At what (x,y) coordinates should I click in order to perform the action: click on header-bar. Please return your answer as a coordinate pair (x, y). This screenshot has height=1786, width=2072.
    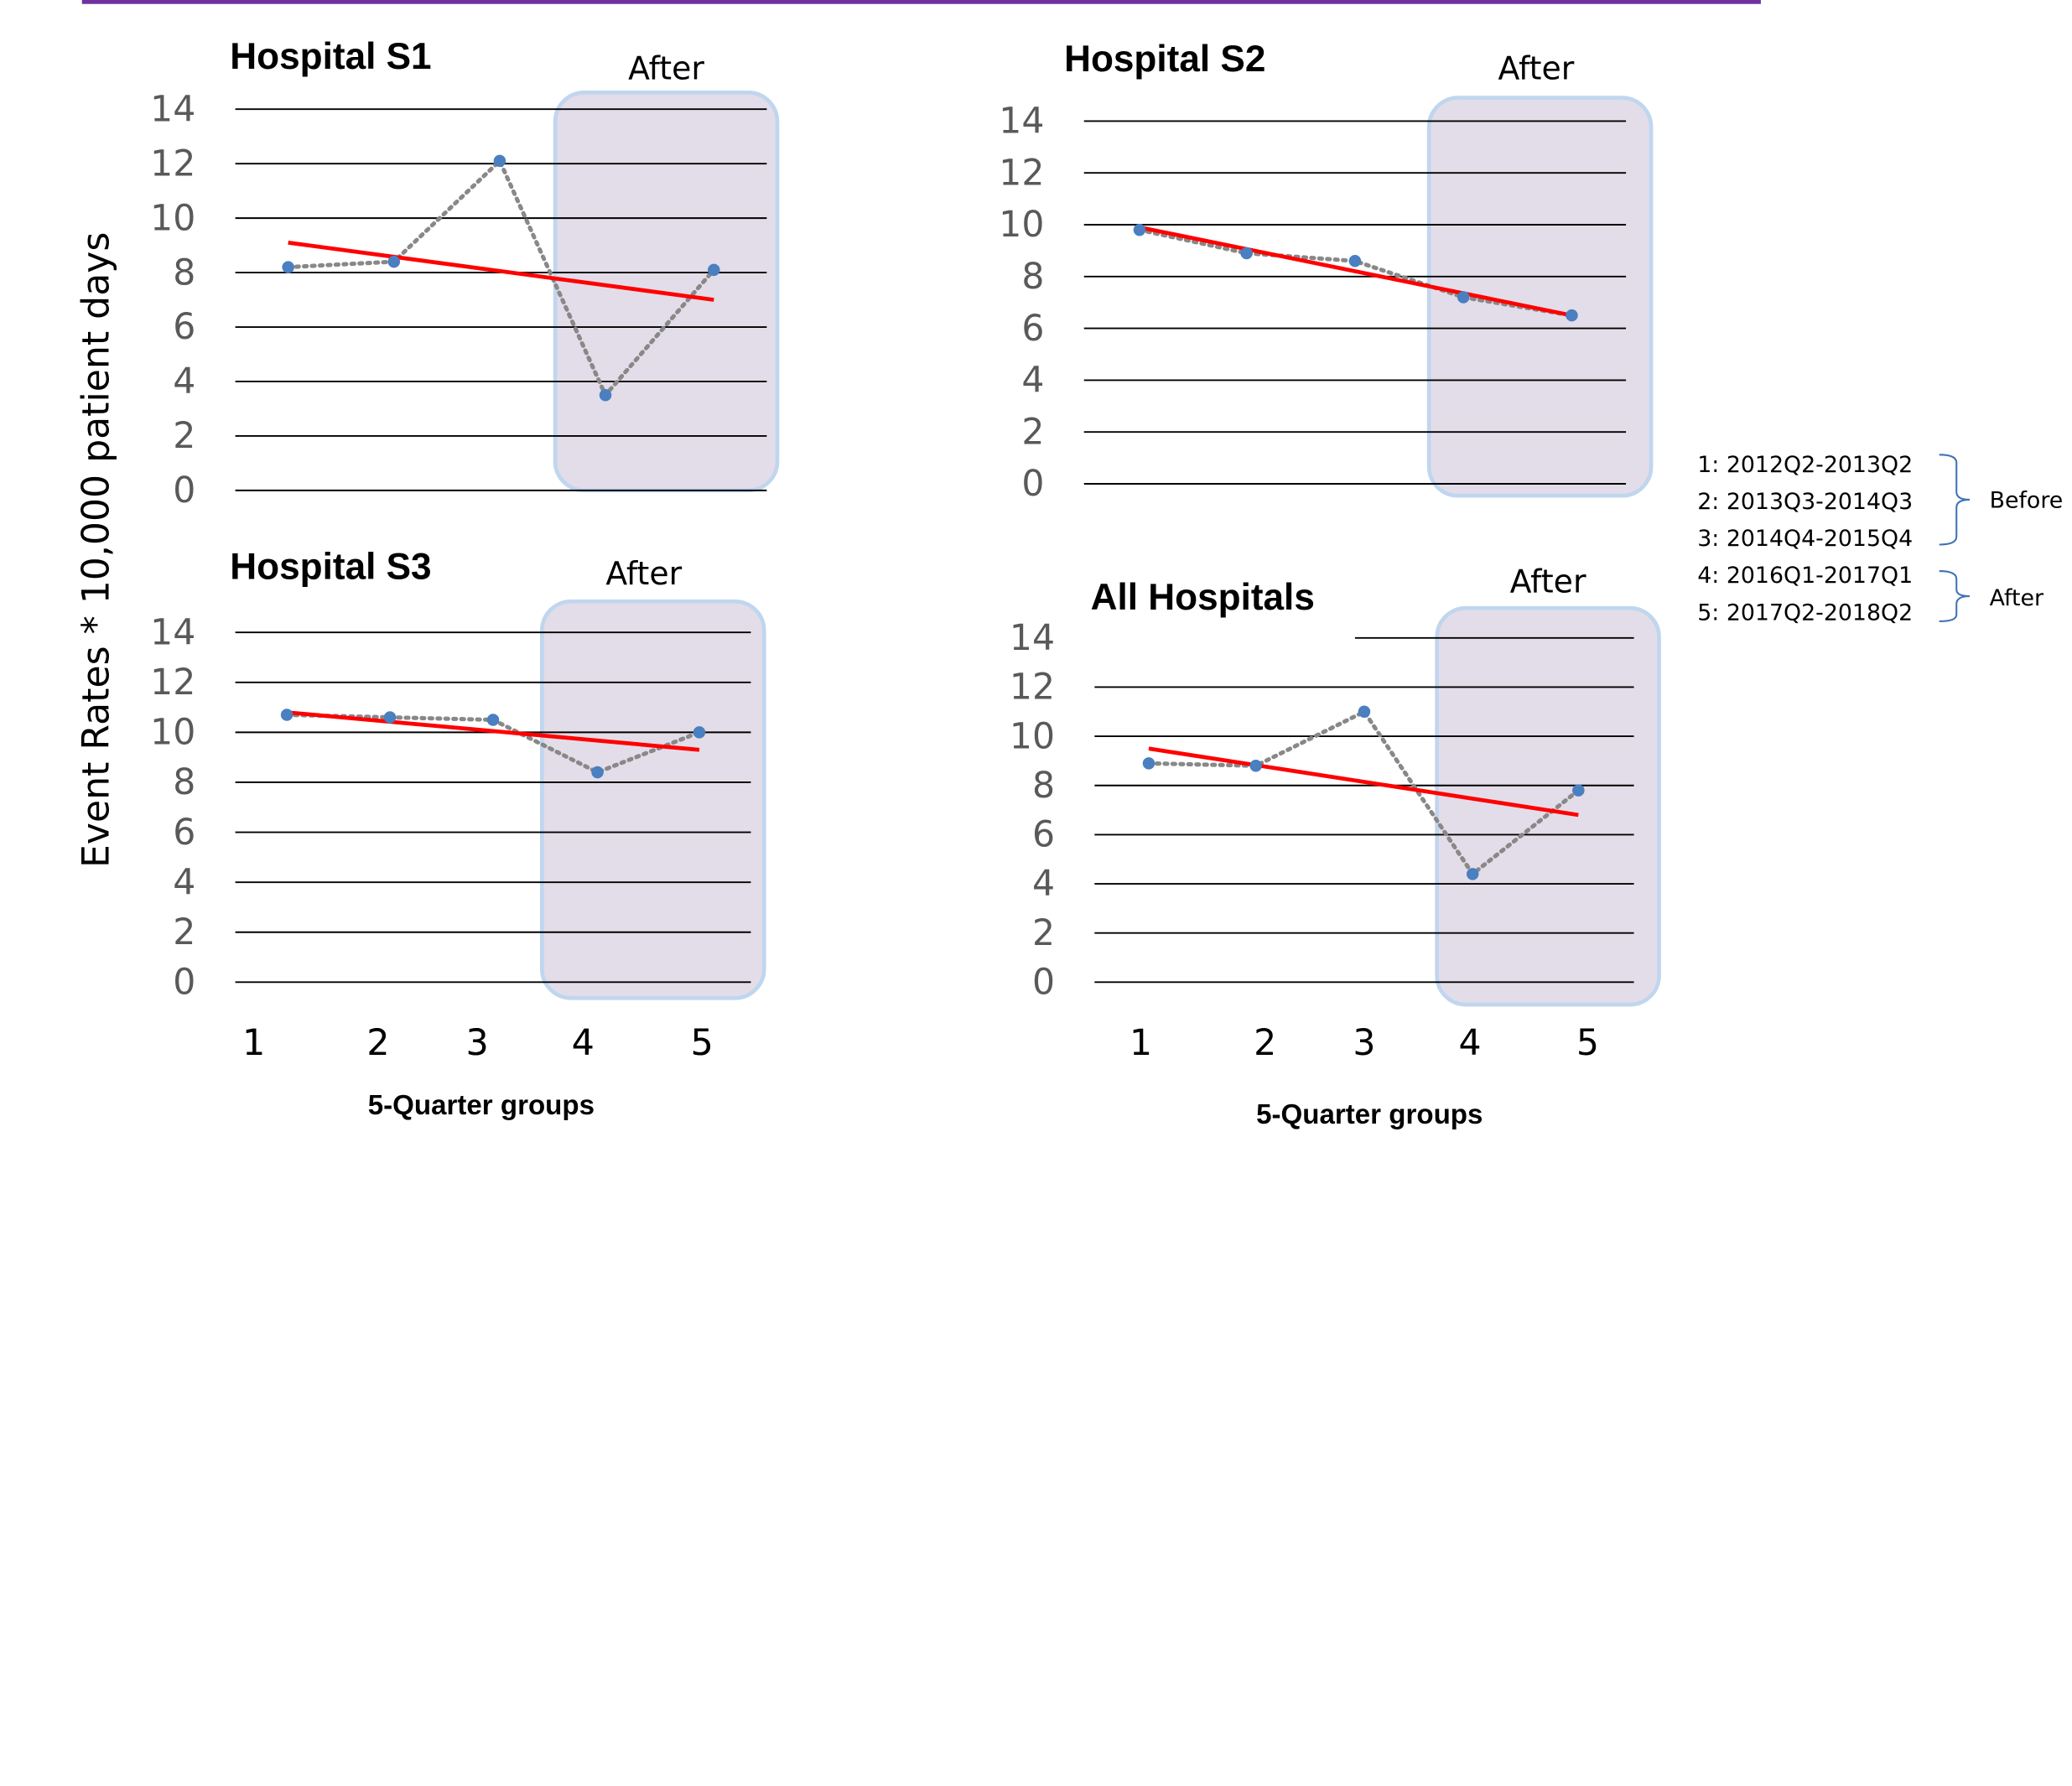
    Looking at the image, I should click on (921, 2).